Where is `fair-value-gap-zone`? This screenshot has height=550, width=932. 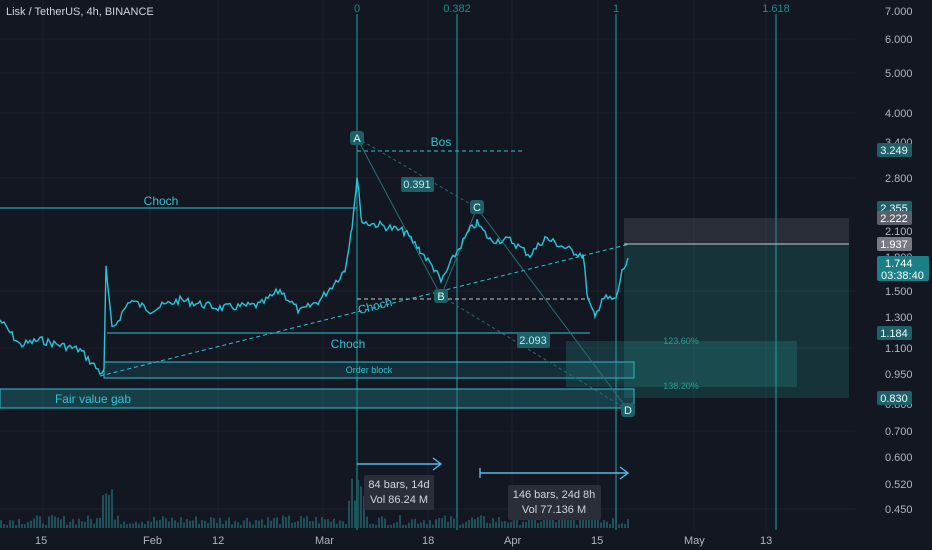 fair-value-gap-zone is located at coordinates (317, 398).